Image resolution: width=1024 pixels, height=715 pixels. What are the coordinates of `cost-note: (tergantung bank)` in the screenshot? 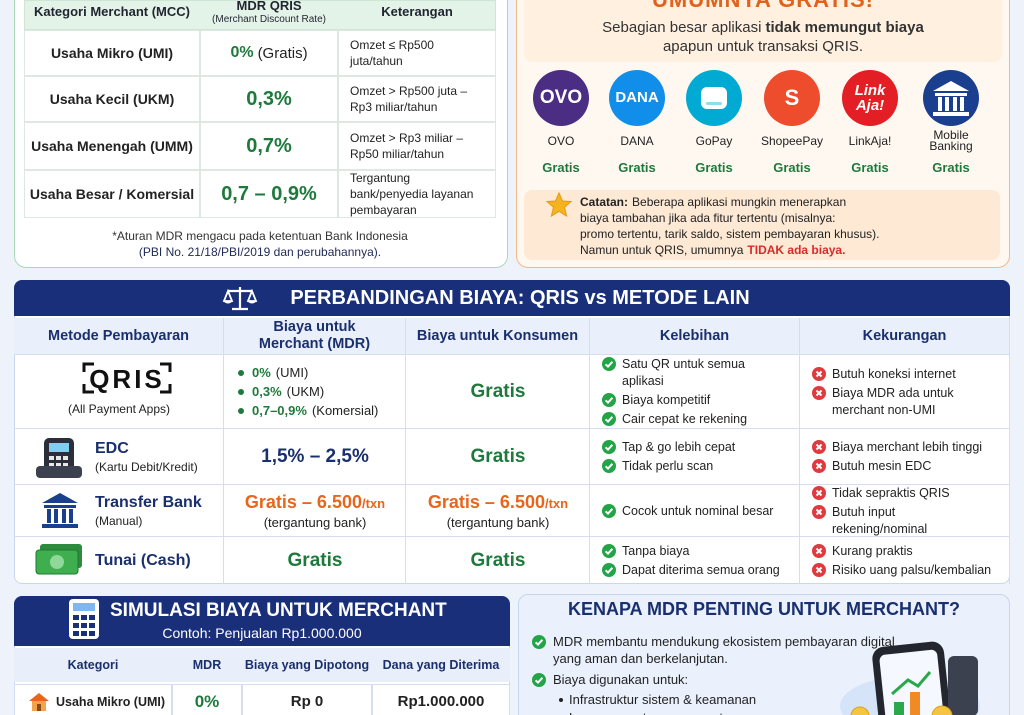 It's located at (498, 522).